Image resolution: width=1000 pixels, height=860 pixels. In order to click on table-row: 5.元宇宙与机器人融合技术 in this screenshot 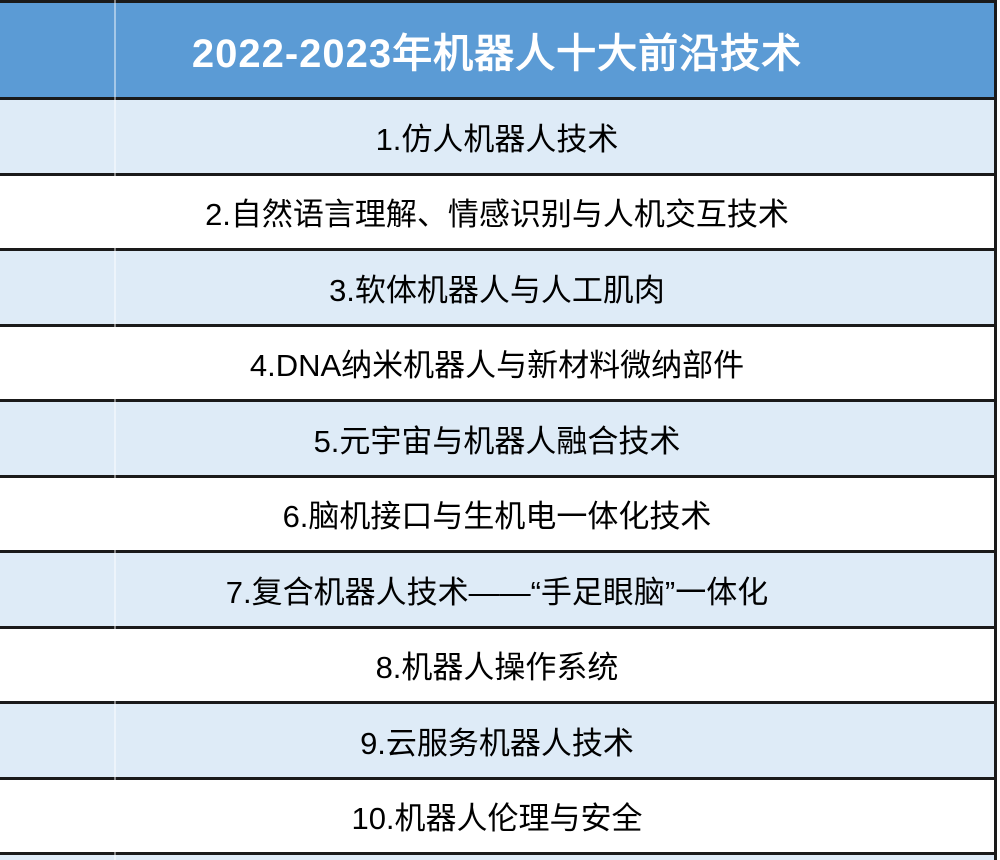, I will do `click(497, 440)`.